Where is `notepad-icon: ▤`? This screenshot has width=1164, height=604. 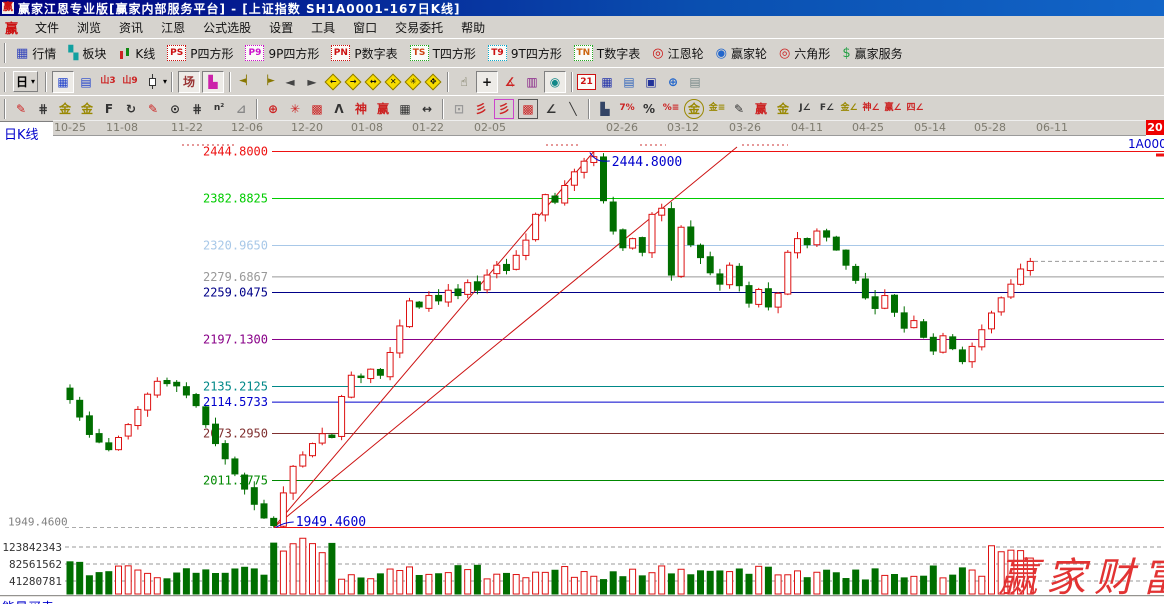 notepad-icon: ▤ is located at coordinates (629, 81).